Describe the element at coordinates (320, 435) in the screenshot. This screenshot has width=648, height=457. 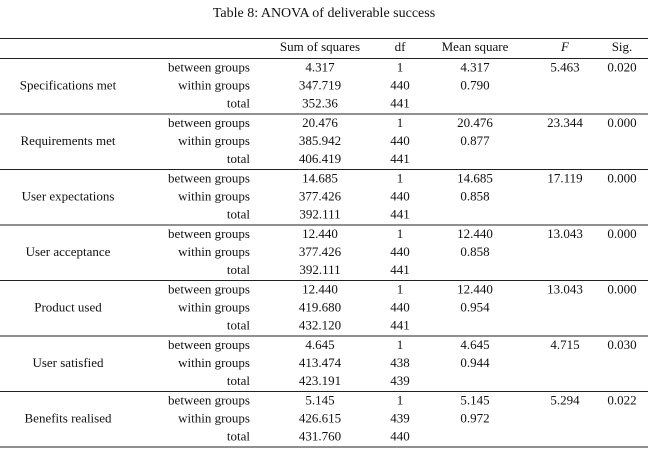
I see `cell: 431.760` at that location.